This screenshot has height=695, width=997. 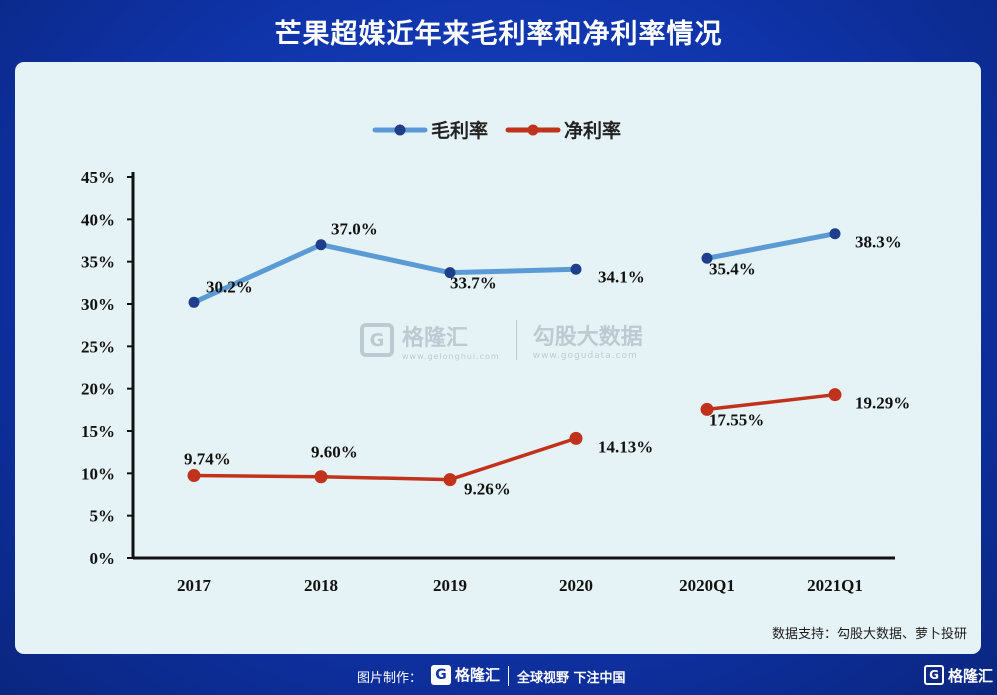 What do you see at coordinates (207, 459) in the screenshot?
I see `data-label-net: 9.74%` at bounding box center [207, 459].